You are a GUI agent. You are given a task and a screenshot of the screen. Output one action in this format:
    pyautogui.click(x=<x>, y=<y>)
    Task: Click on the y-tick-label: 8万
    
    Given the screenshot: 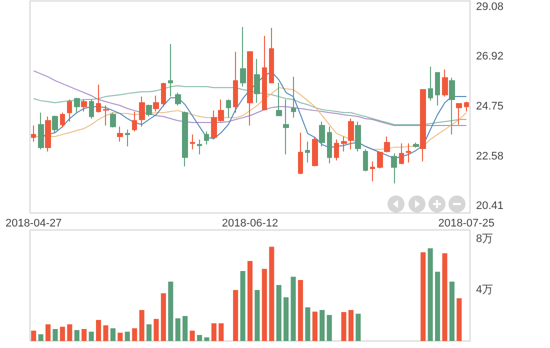 What is the action you would take?
    pyautogui.click(x=485, y=238)
    